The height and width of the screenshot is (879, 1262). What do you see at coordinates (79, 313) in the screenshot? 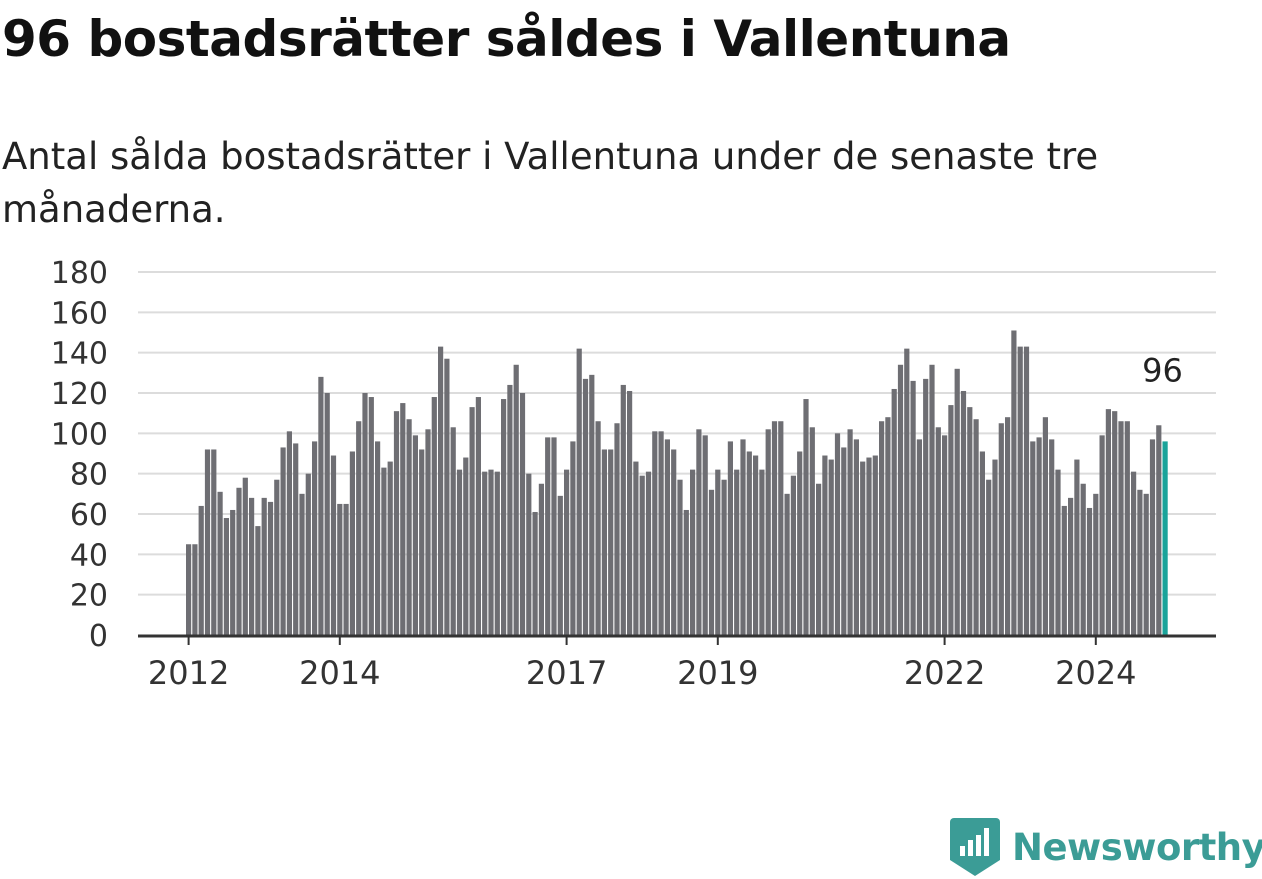
I see `y-tick-label: 160` at bounding box center [79, 313].